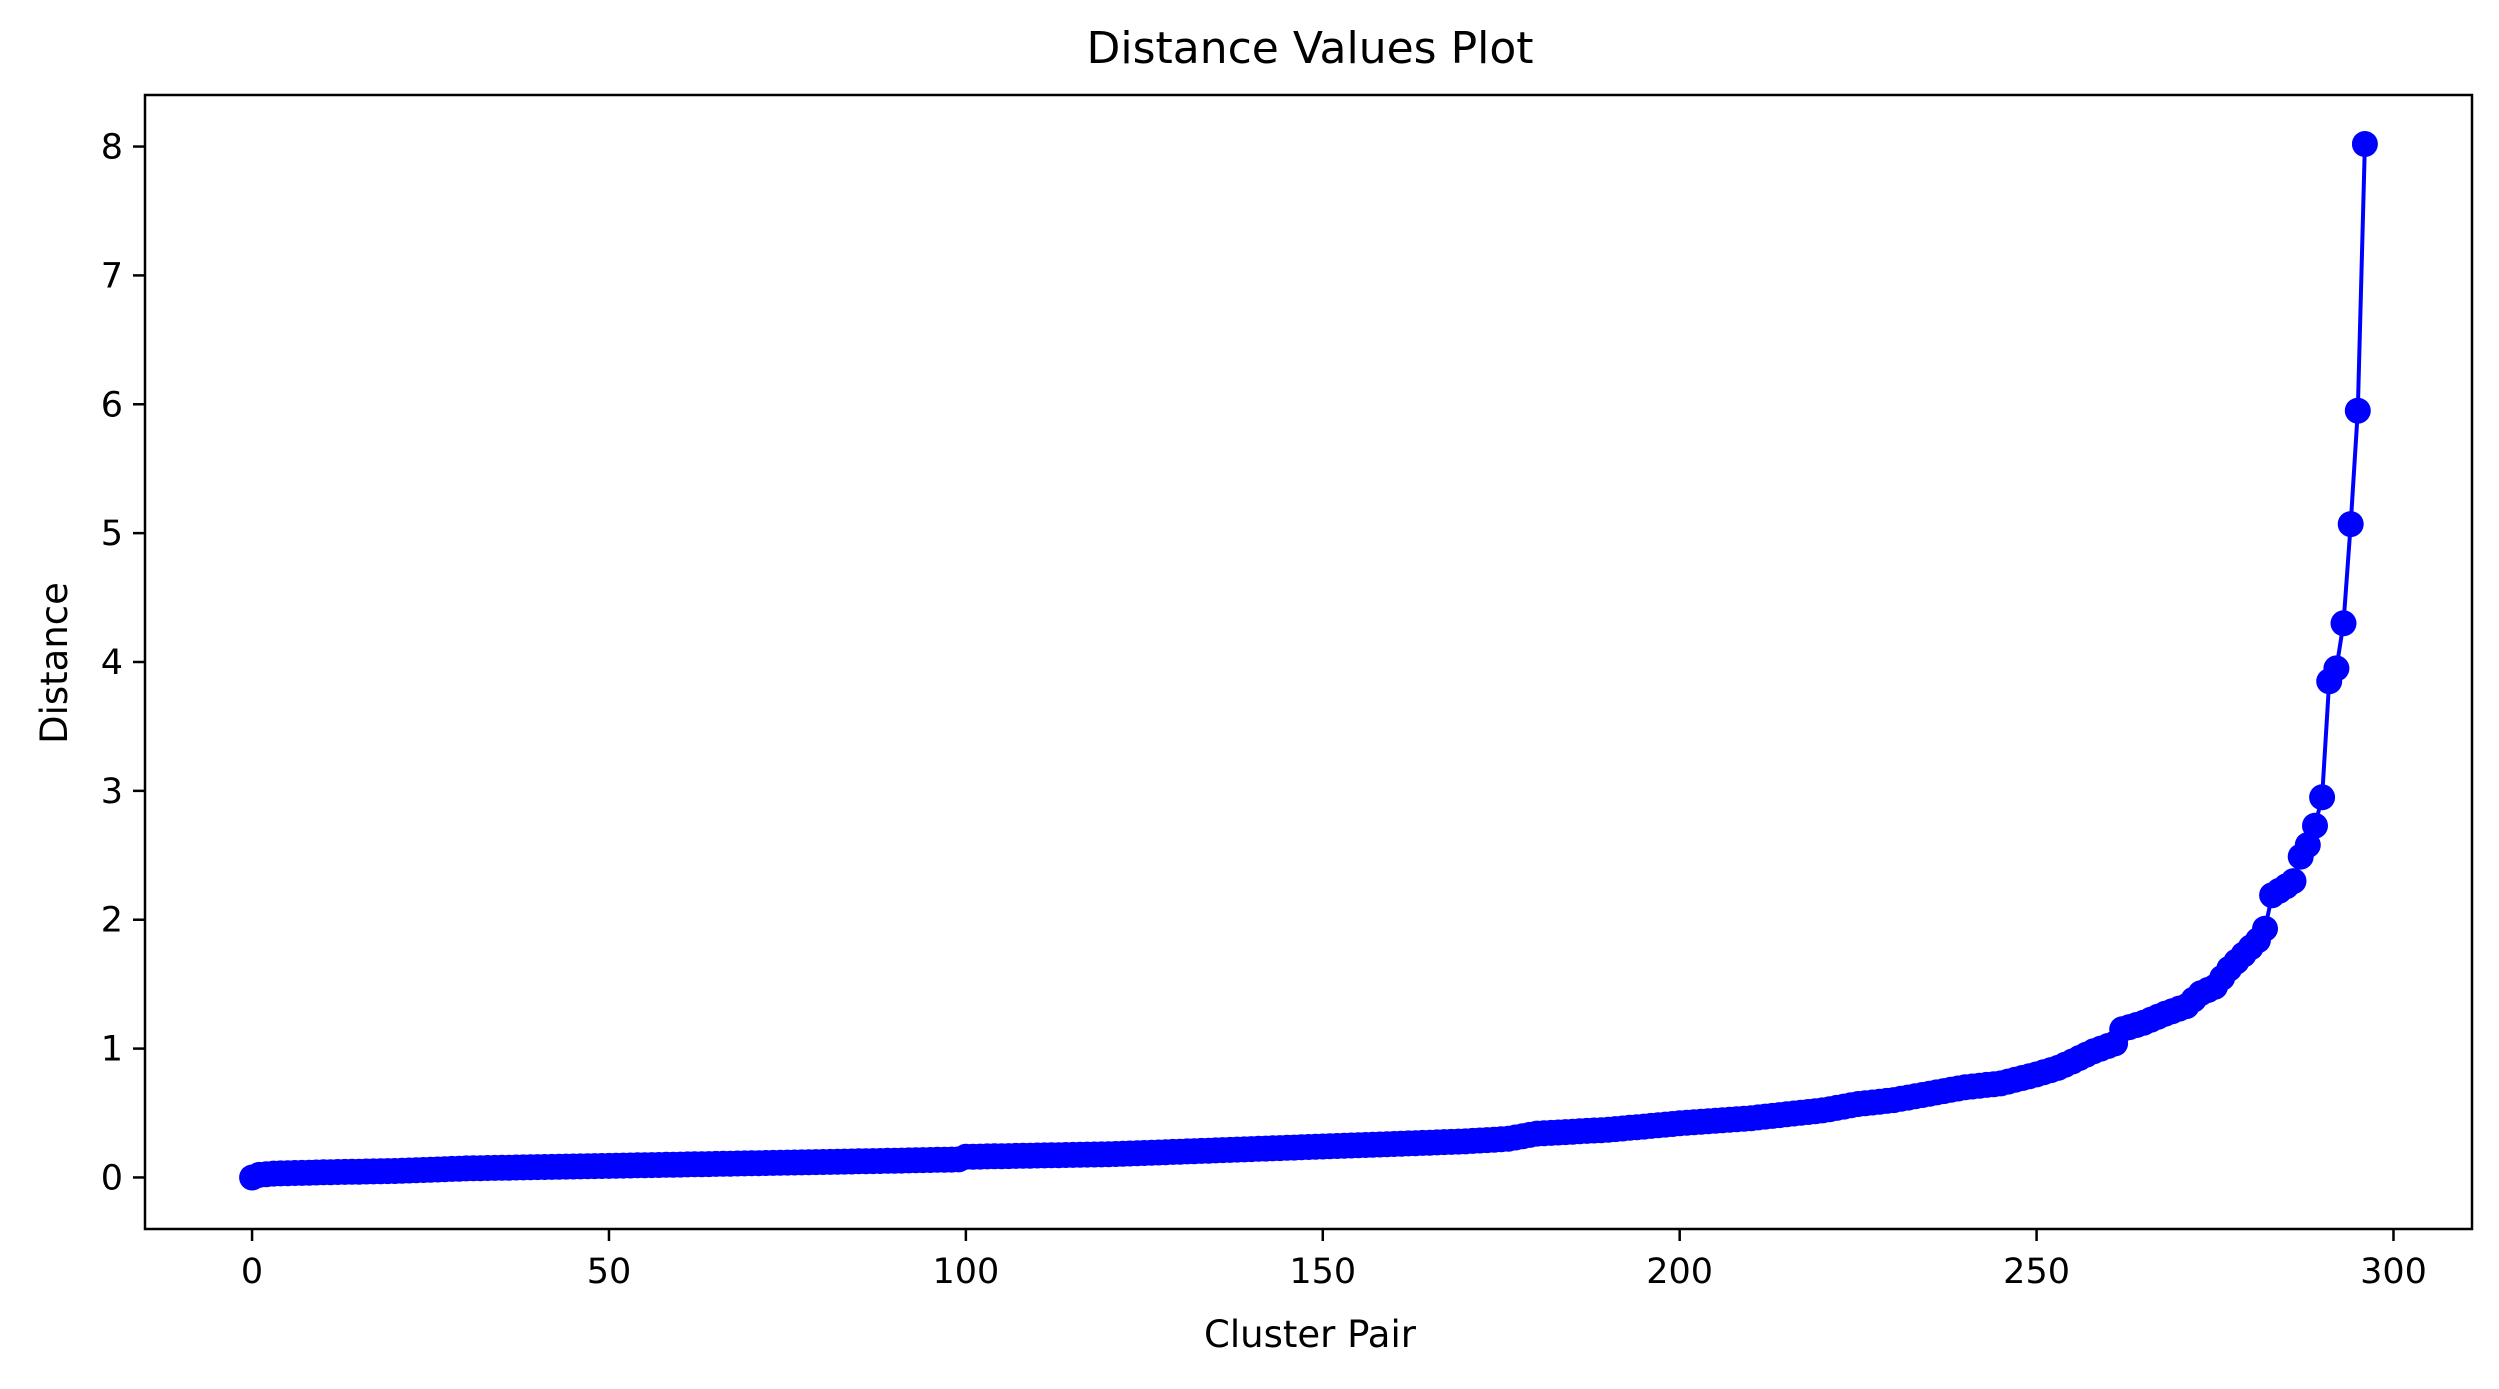  I want to click on y-tick-label: 1, so click(112, 1050).